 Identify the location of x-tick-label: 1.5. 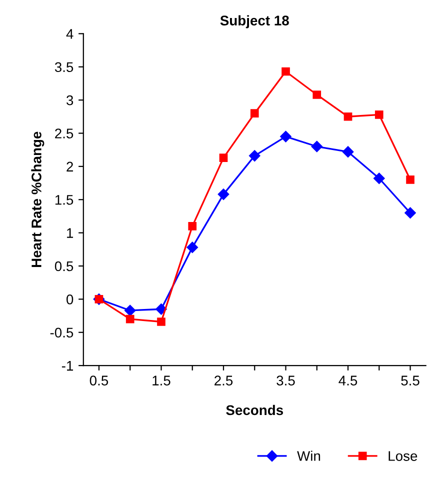
(161, 381).